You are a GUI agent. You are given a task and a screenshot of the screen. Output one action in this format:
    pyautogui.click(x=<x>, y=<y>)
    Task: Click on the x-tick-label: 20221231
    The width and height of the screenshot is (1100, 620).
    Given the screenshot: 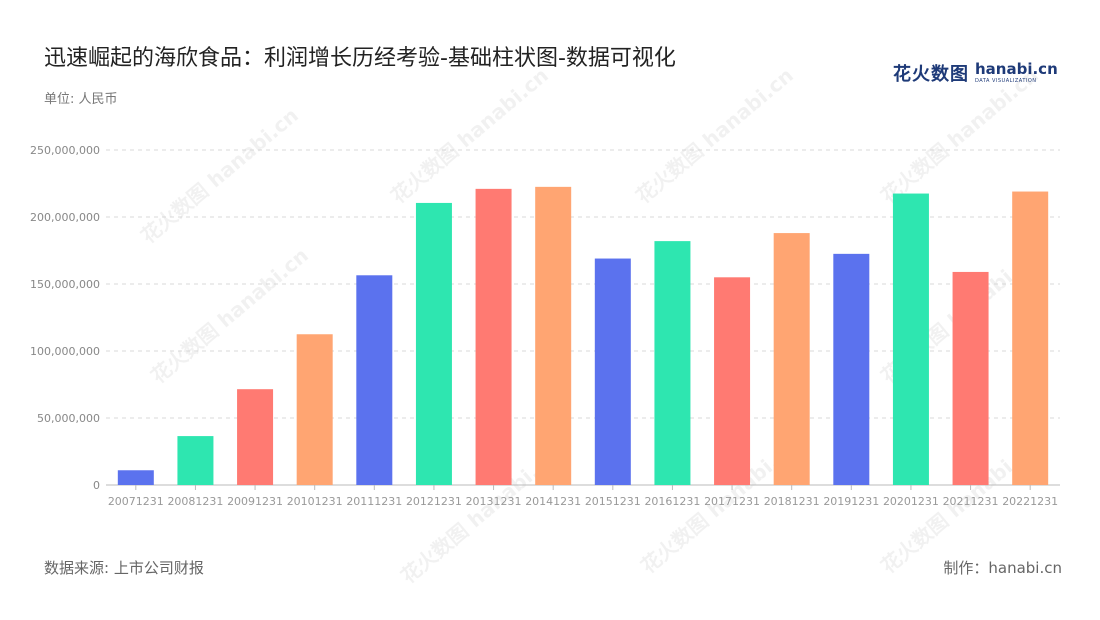 What is the action you would take?
    pyautogui.click(x=1030, y=501)
    